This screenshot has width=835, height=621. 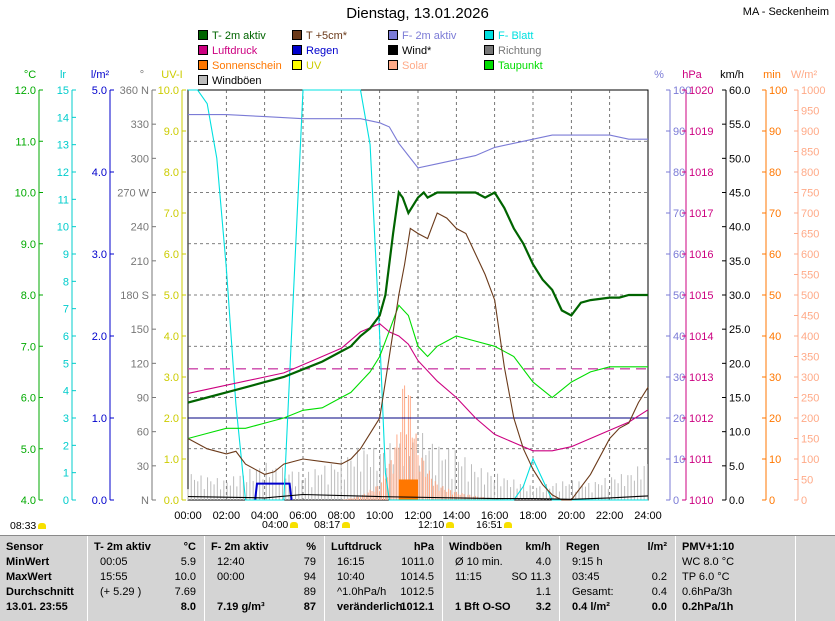 What do you see at coordinates (134, 91) in the screenshot?
I see `axis-tick-label: 360 N` at bounding box center [134, 91].